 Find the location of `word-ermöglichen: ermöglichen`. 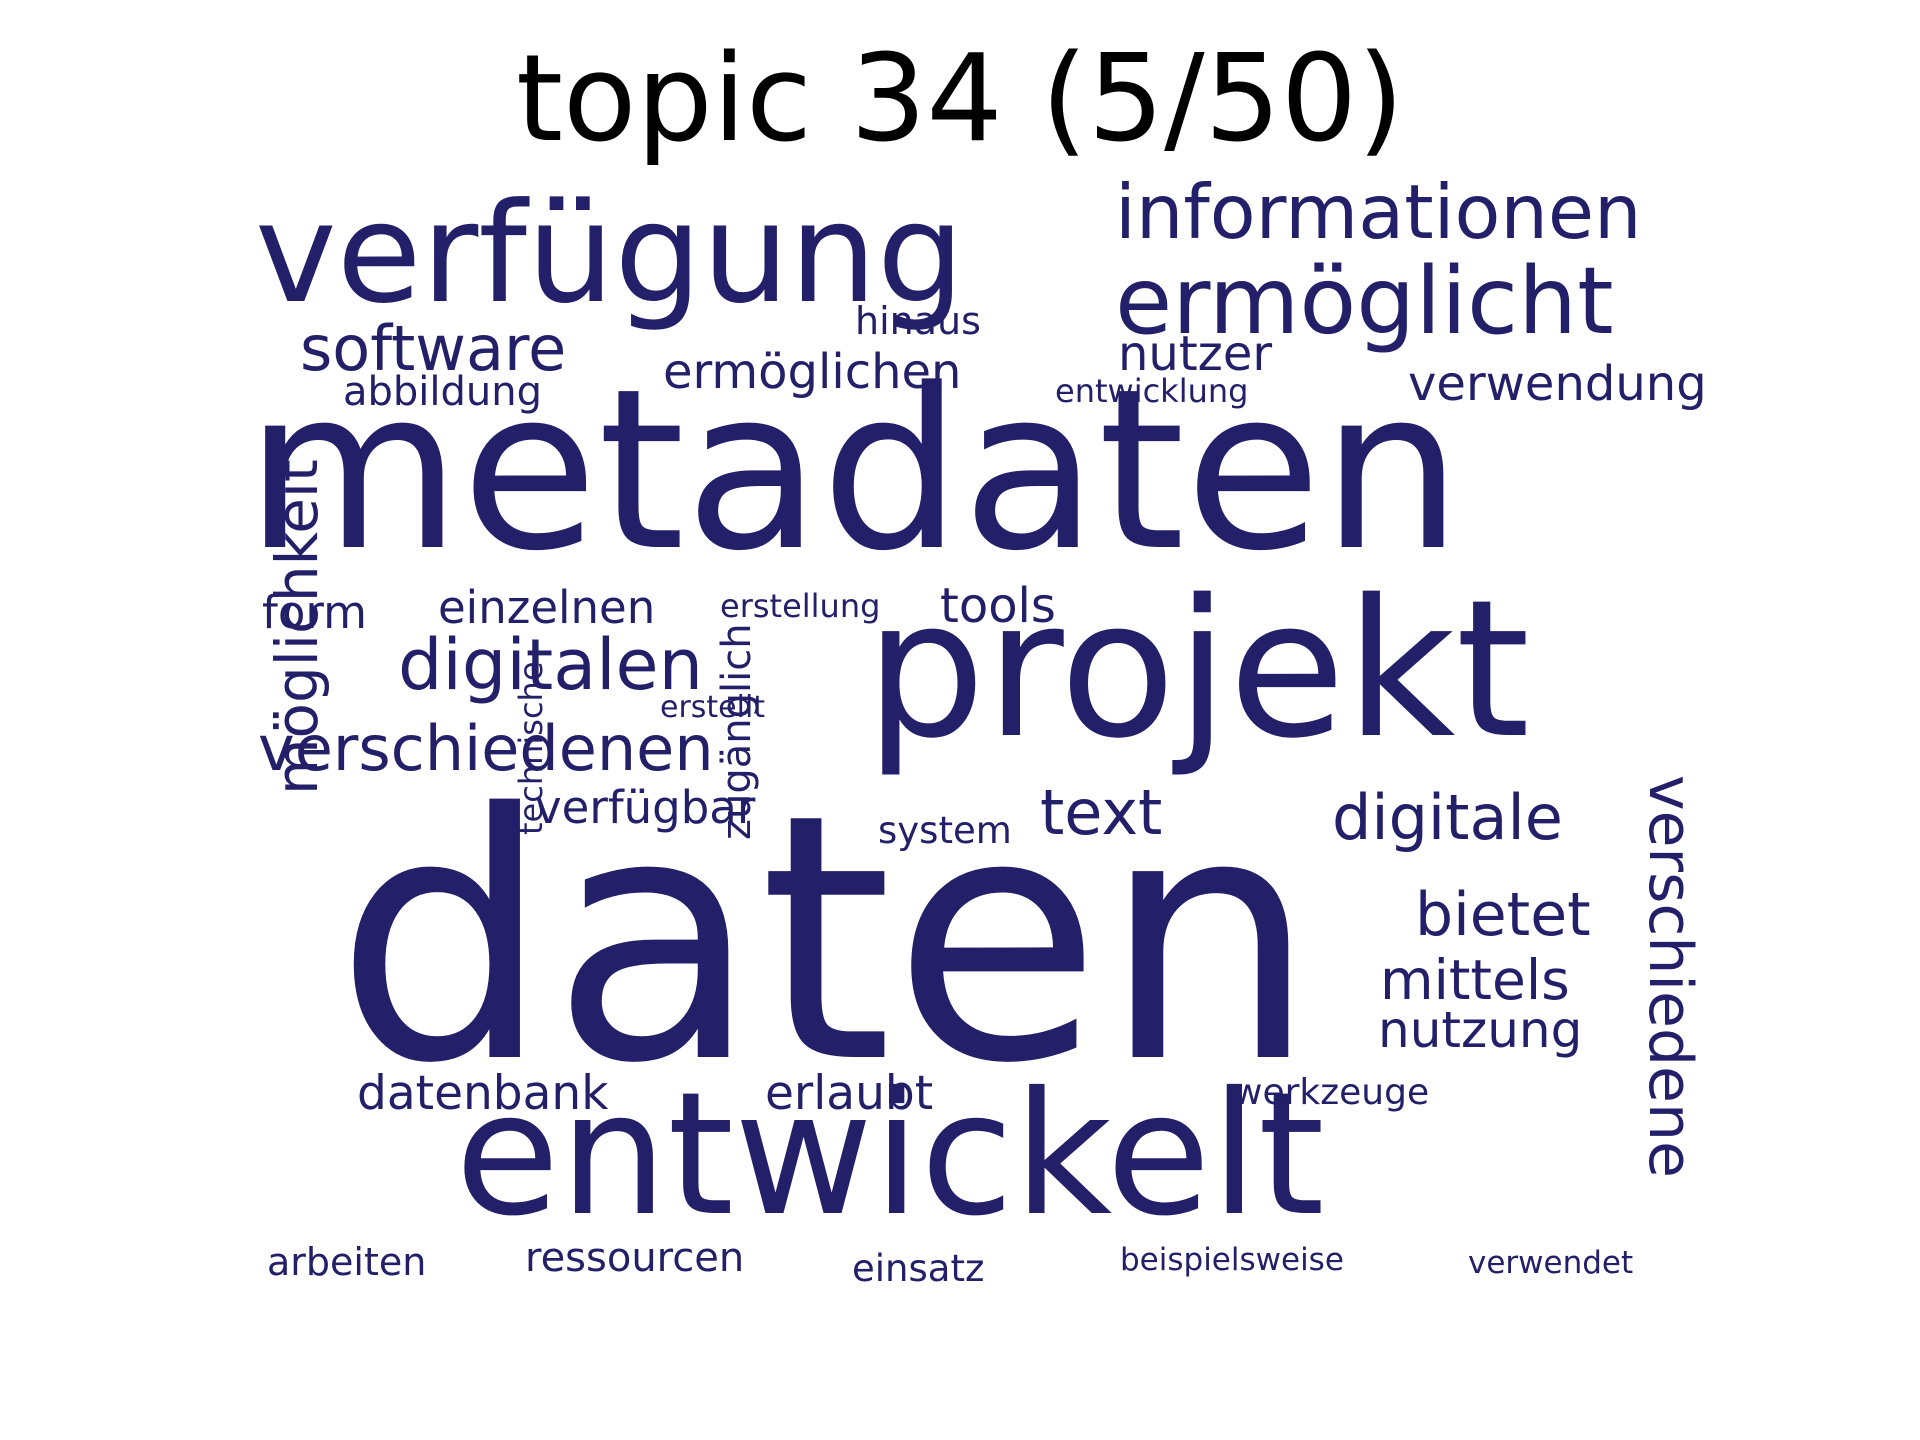

word-ermöglichen: ermöglichen is located at coordinates (812, 372).